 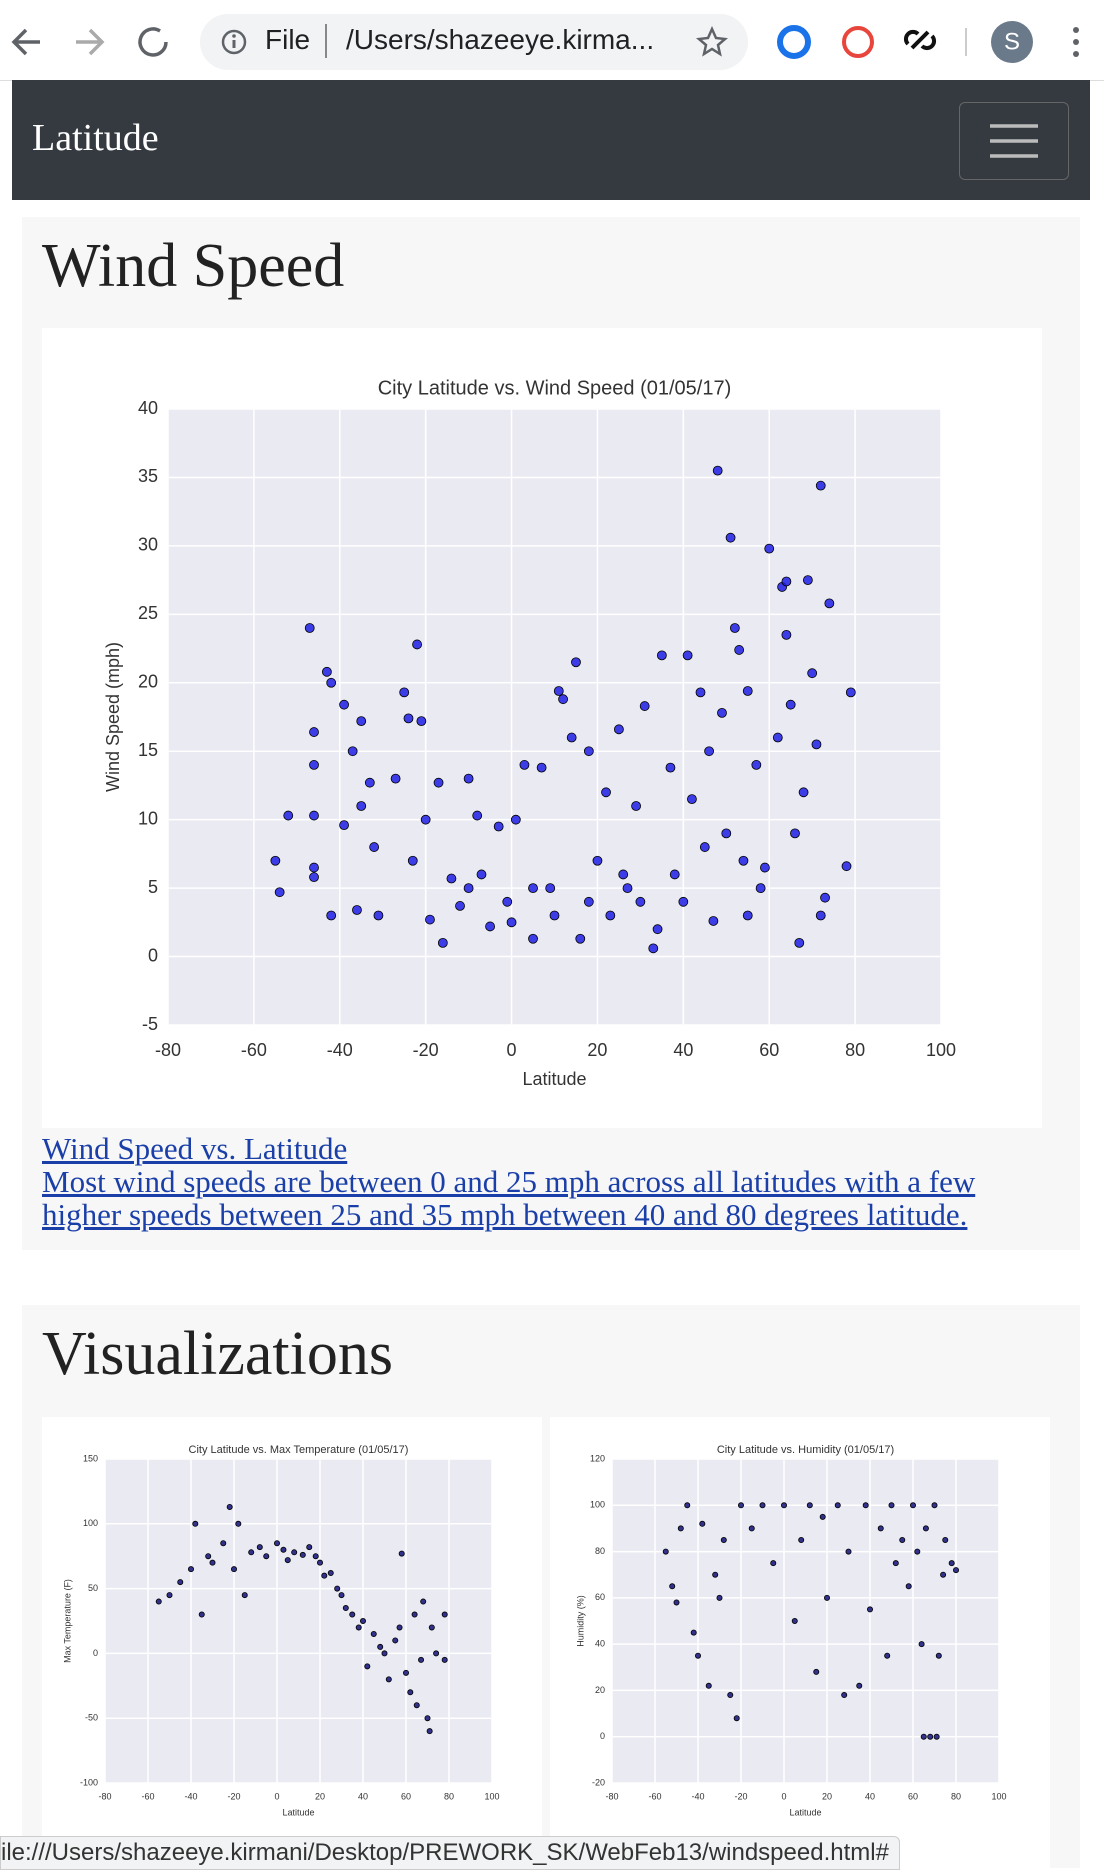 What do you see at coordinates (805, 1450) in the screenshot?
I see `chart-title: City Latitude vs. Humidity (01/05/17)` at bounding box center [805, 1450].